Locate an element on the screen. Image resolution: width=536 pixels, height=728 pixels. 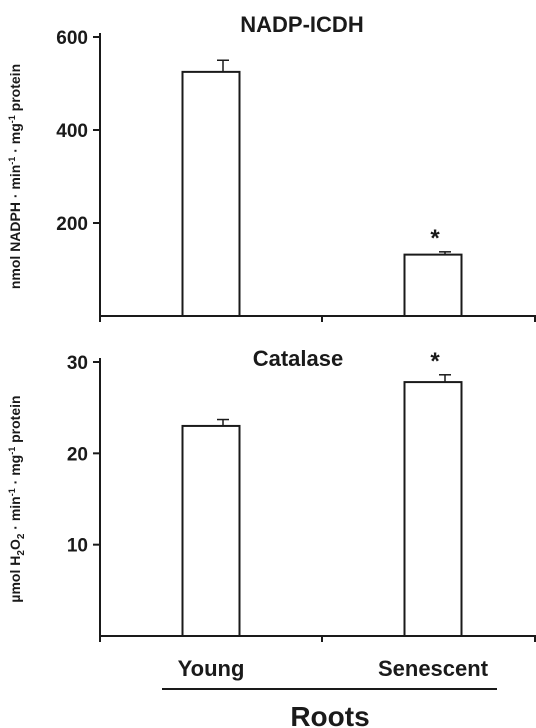
shared-x-axis: Young Senescent Roots is located at coordinates (329, 692).